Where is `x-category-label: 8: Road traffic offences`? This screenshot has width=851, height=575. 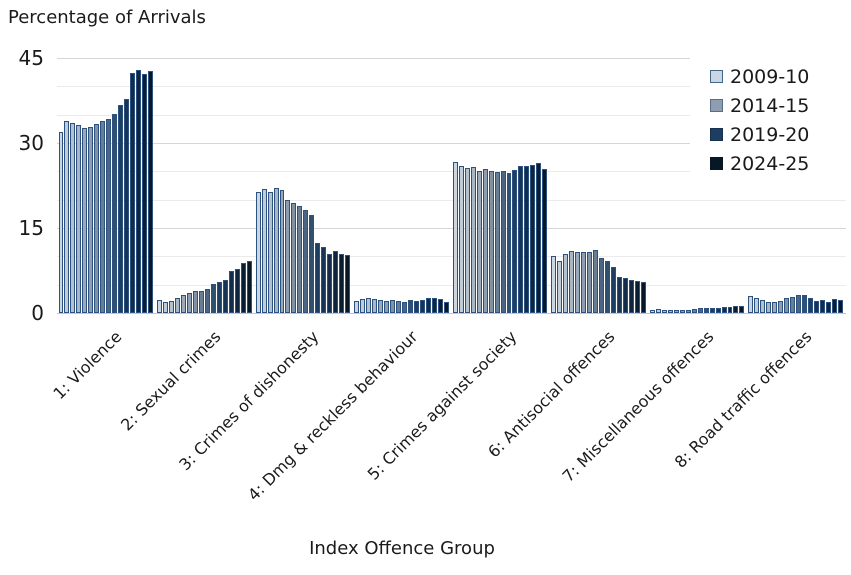 x-category-label: 8: Road traffic offences is located at coordinates (743, 399).